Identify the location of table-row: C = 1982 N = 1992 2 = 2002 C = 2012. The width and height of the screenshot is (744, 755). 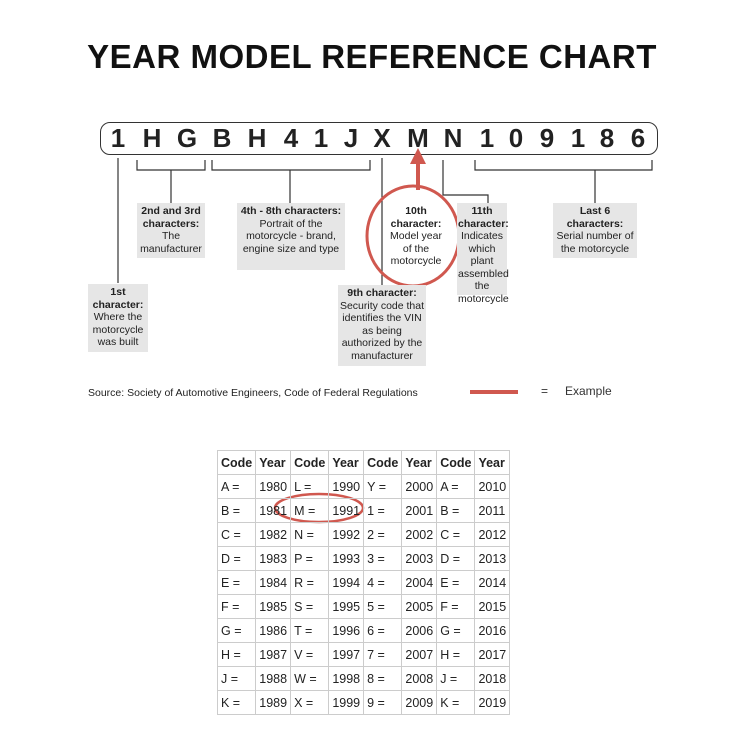
(363, 534).